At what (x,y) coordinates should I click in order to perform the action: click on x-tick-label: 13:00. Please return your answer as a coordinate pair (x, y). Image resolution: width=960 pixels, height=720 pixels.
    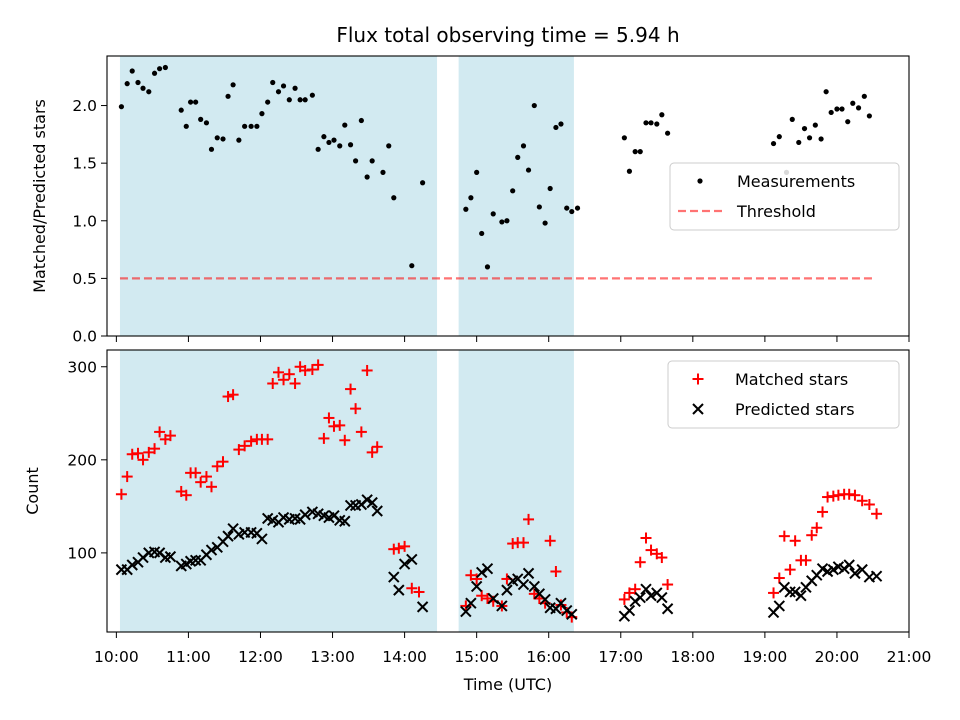
    Looking at the image, I should click on (332, 657).